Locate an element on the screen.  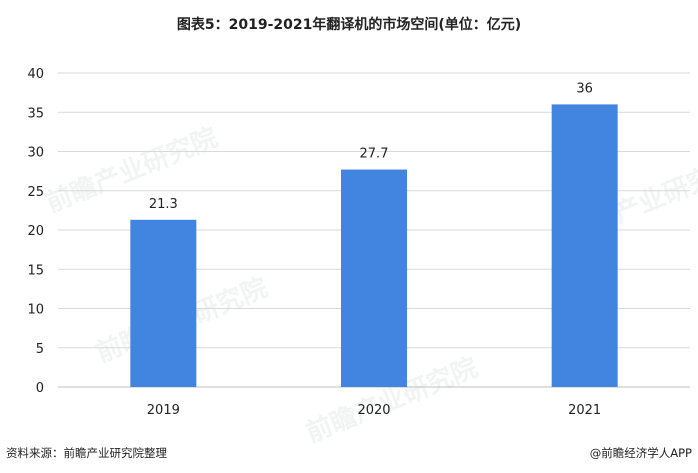
y-tick-label: 10 is located at coordinates (35, 310).